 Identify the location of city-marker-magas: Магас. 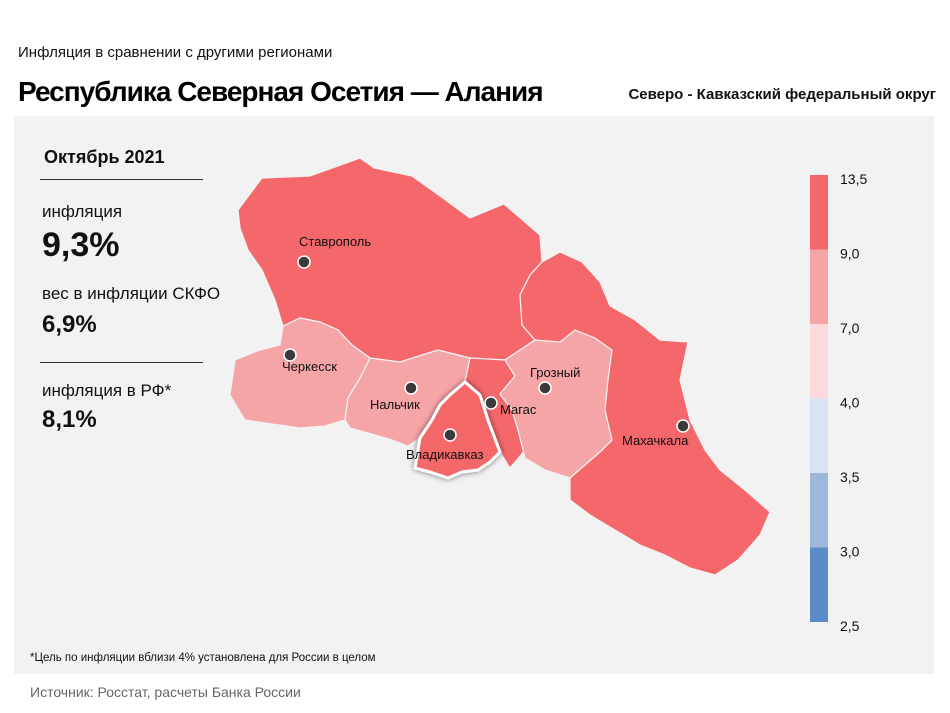
(510, 406).